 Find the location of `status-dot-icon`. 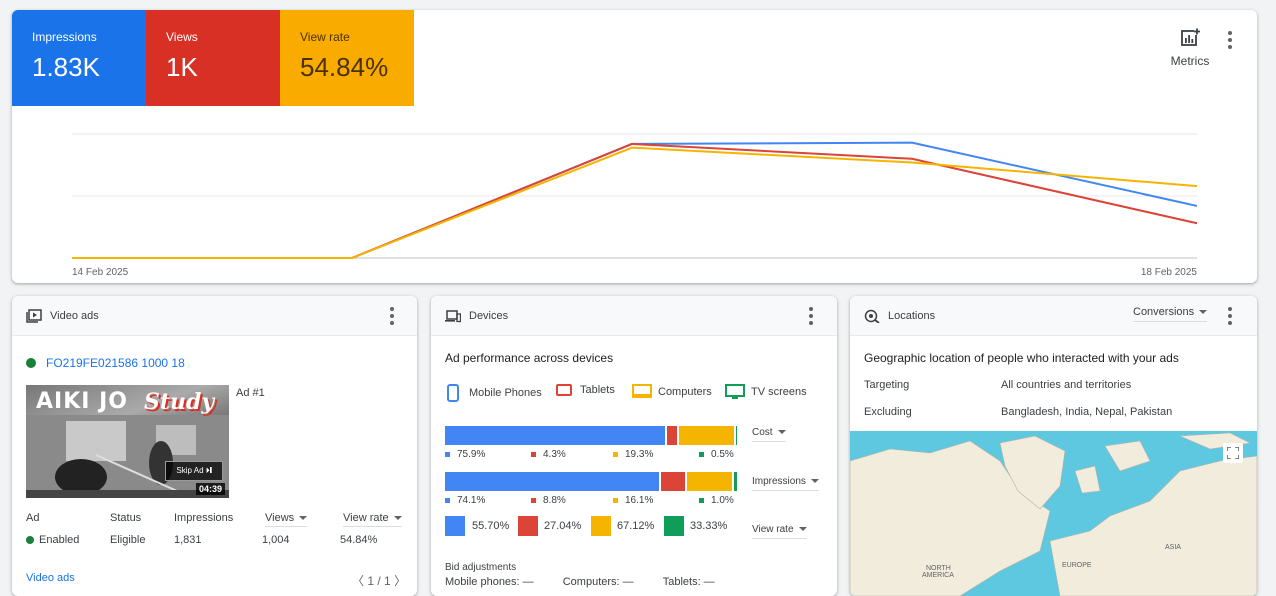

status-dot-icon is located at coordinates (31, 363).